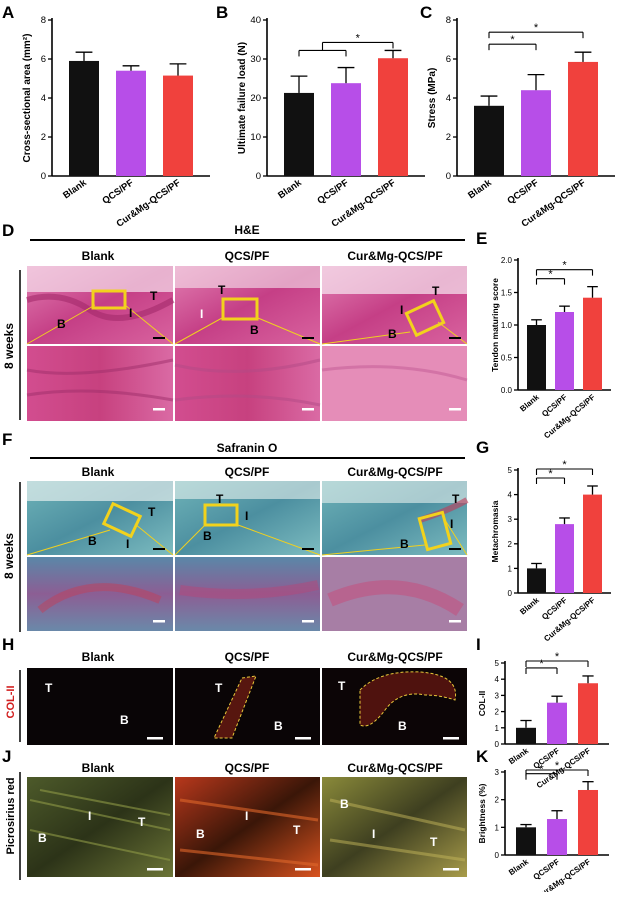  I want to click on so-col-curmg: Cur&Mg-QCS/PF, so click(394, 472).